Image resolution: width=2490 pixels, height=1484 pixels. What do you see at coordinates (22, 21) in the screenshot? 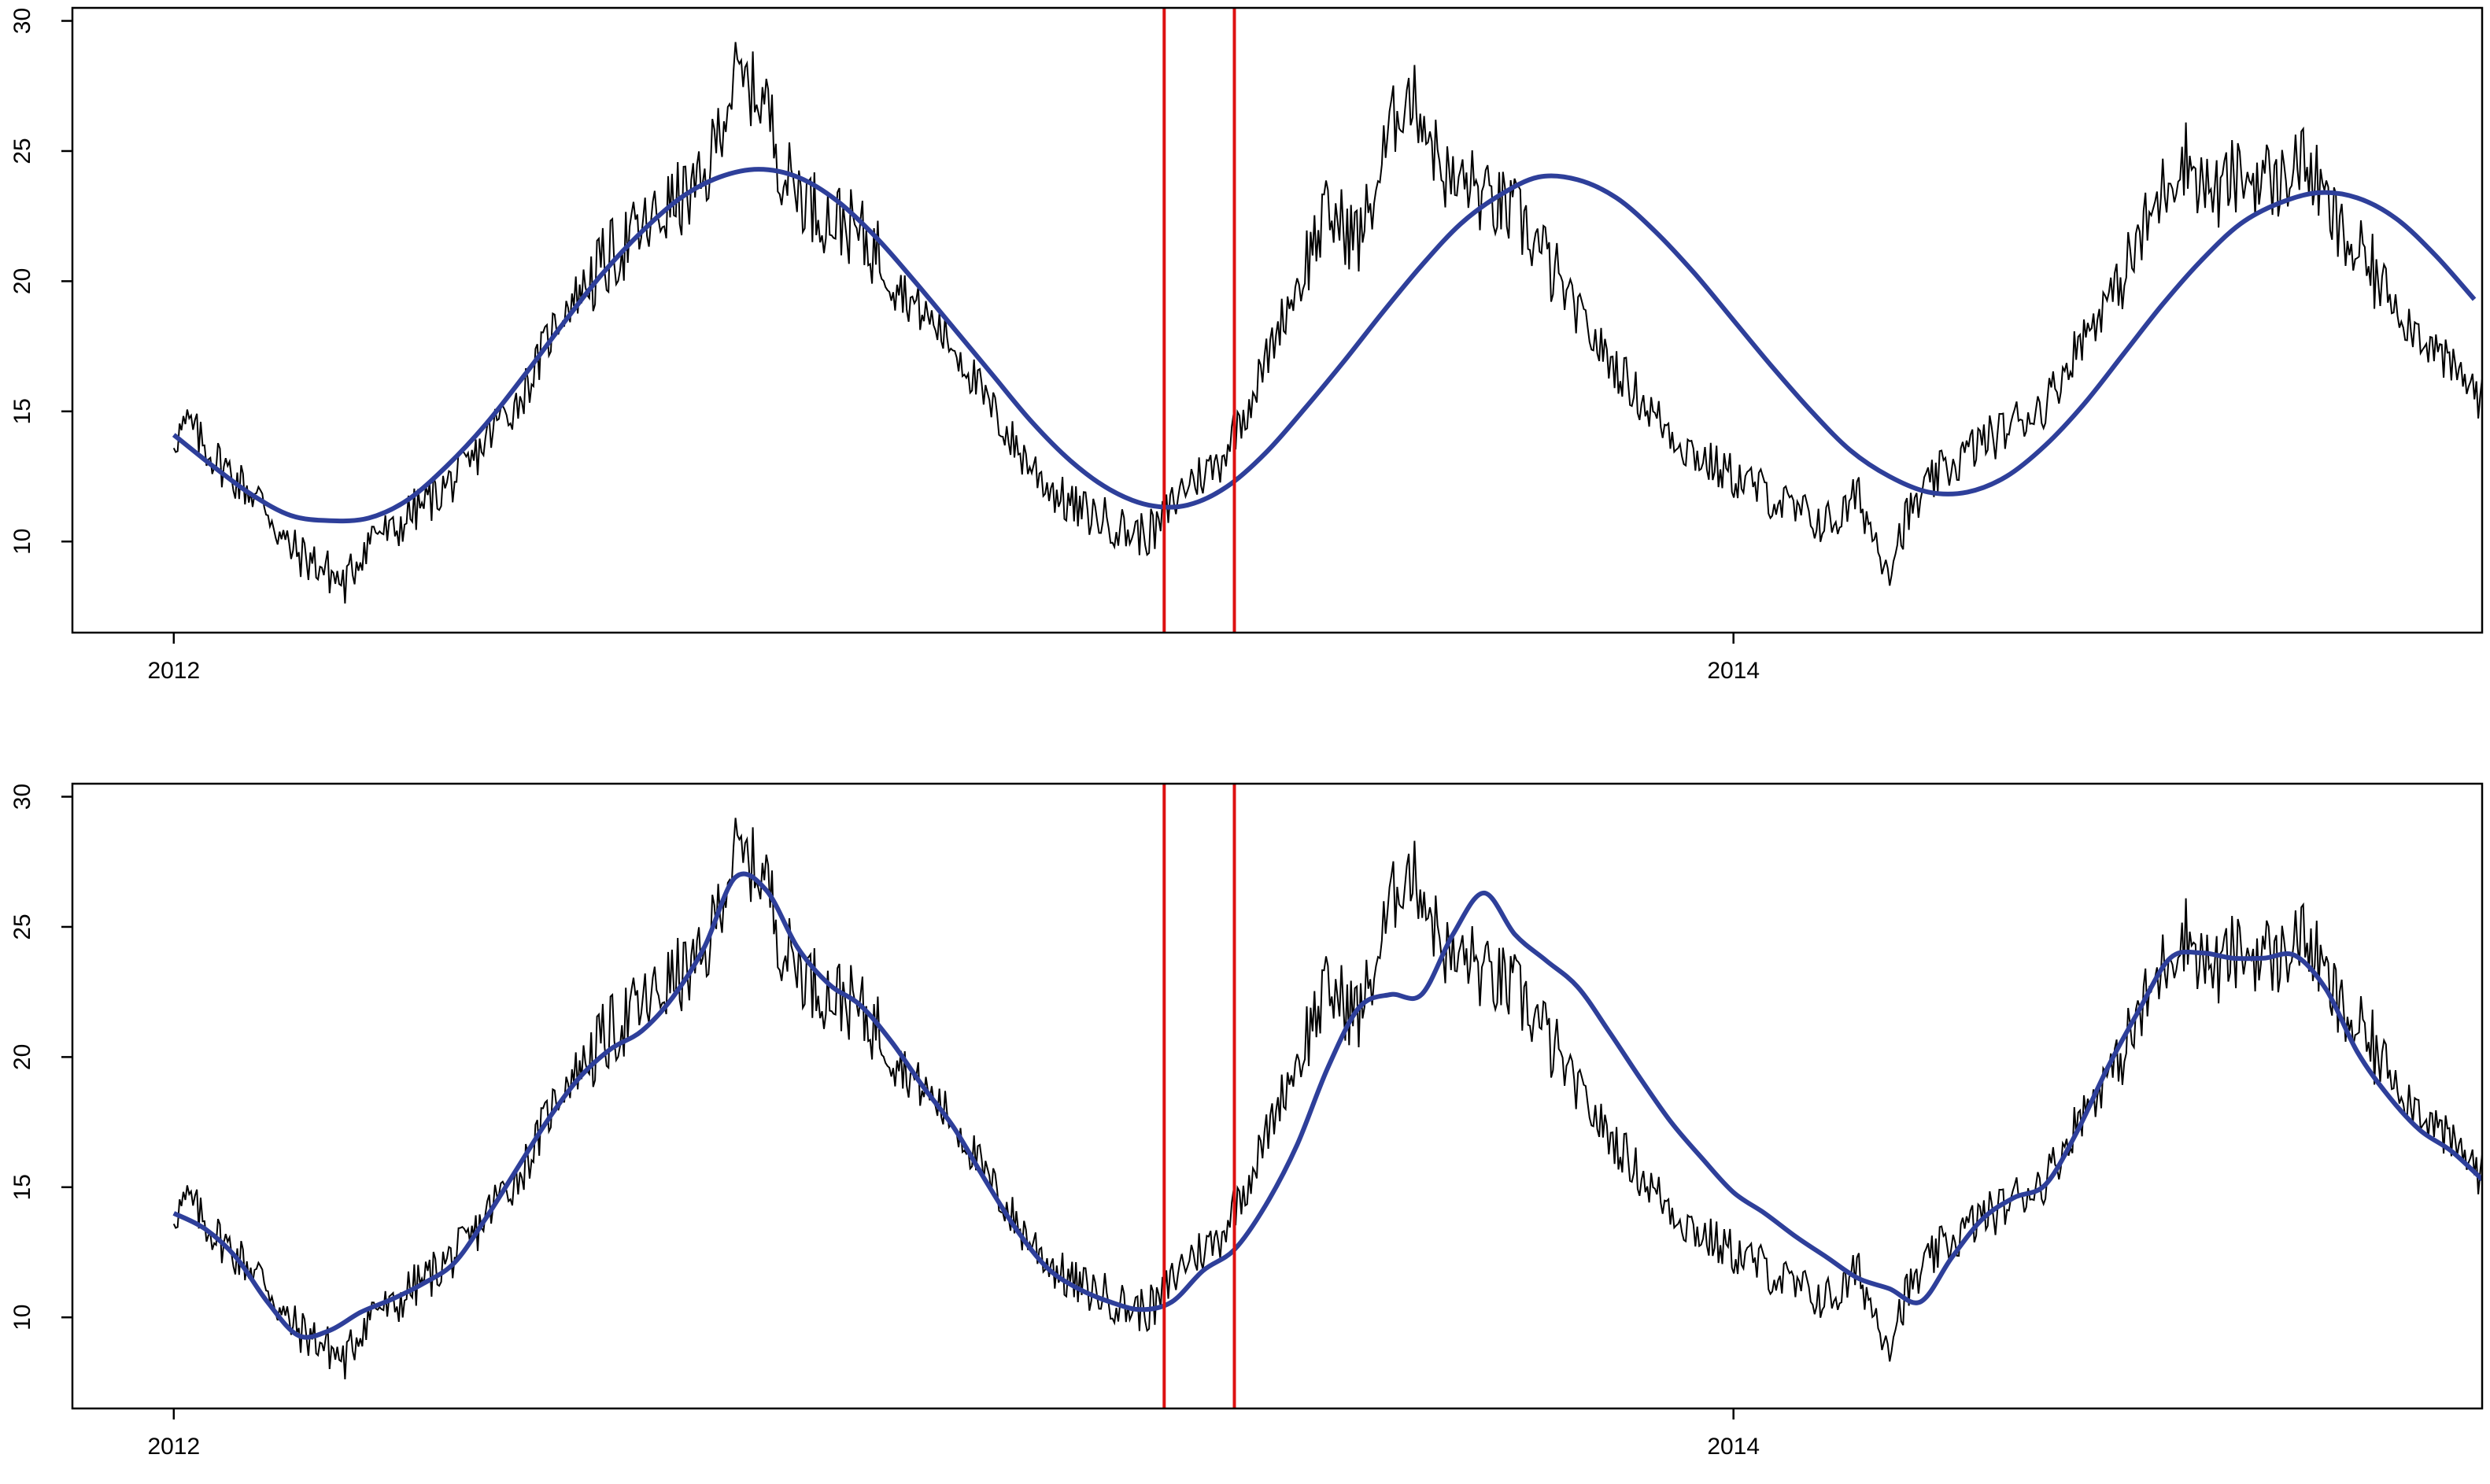
I see `top-chart-y-tick-label: 30` at bounding box center [22, 21].